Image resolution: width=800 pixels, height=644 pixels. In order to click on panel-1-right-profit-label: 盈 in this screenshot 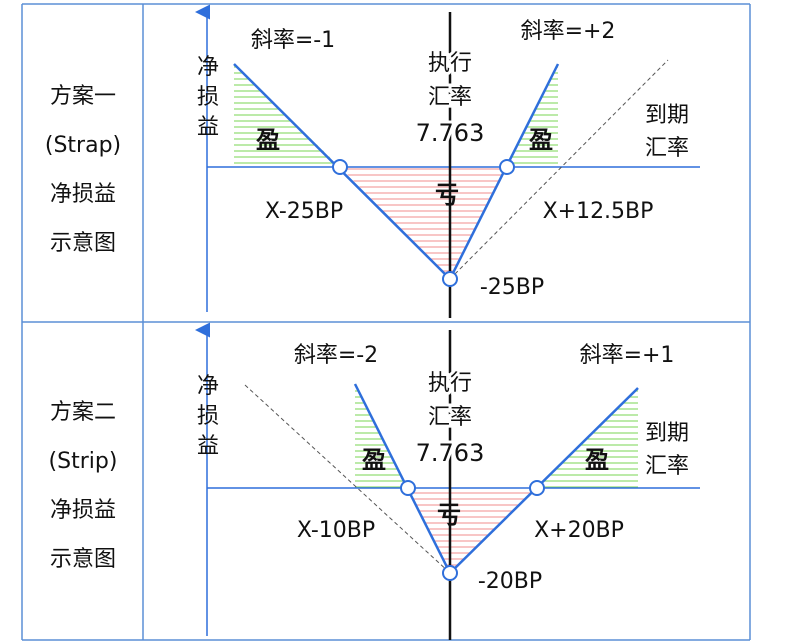, I will do `click(540, 140)`.